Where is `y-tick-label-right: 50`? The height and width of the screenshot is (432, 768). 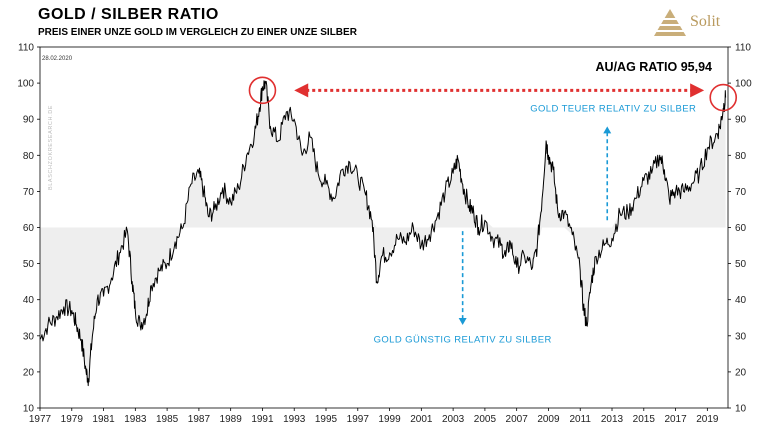
y-tick-label-right: 50 is located at coordinates (741, 264).